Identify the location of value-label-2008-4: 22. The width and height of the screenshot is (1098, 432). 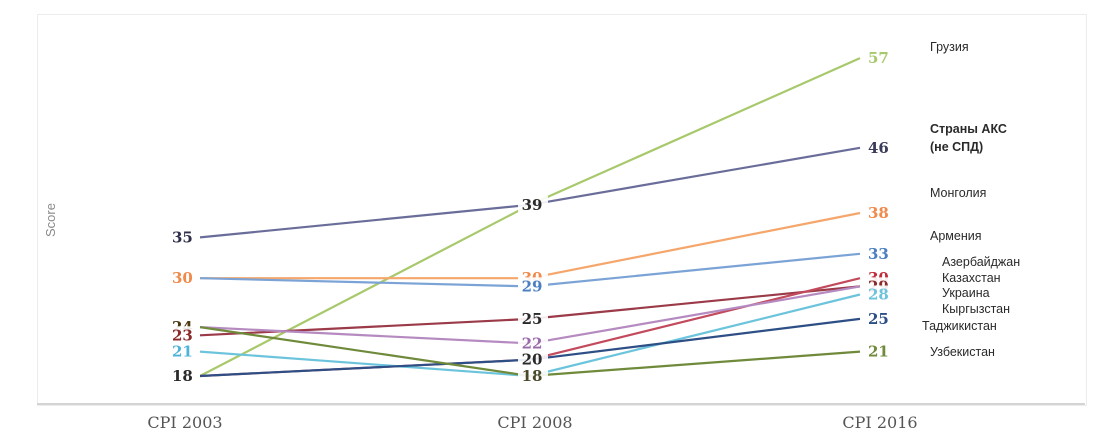
(532, 343).